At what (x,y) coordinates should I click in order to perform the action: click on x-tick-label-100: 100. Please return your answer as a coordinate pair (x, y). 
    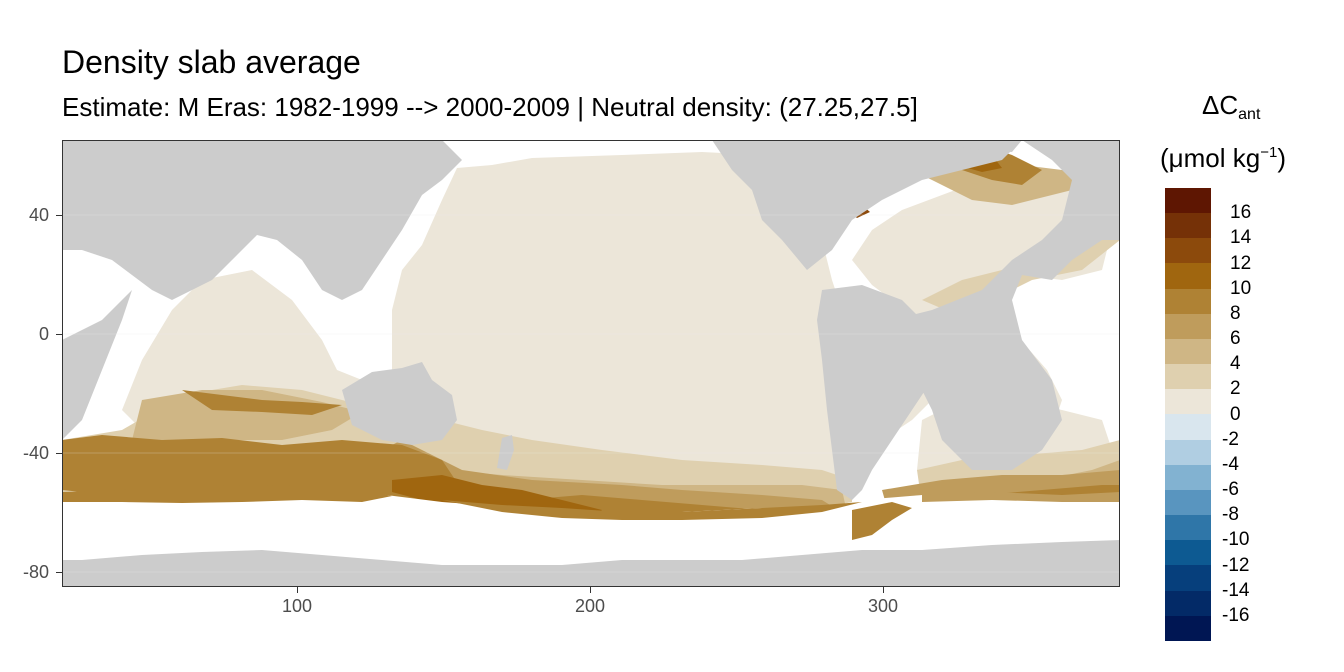
    Looking at the image, I should click on (297, 606).